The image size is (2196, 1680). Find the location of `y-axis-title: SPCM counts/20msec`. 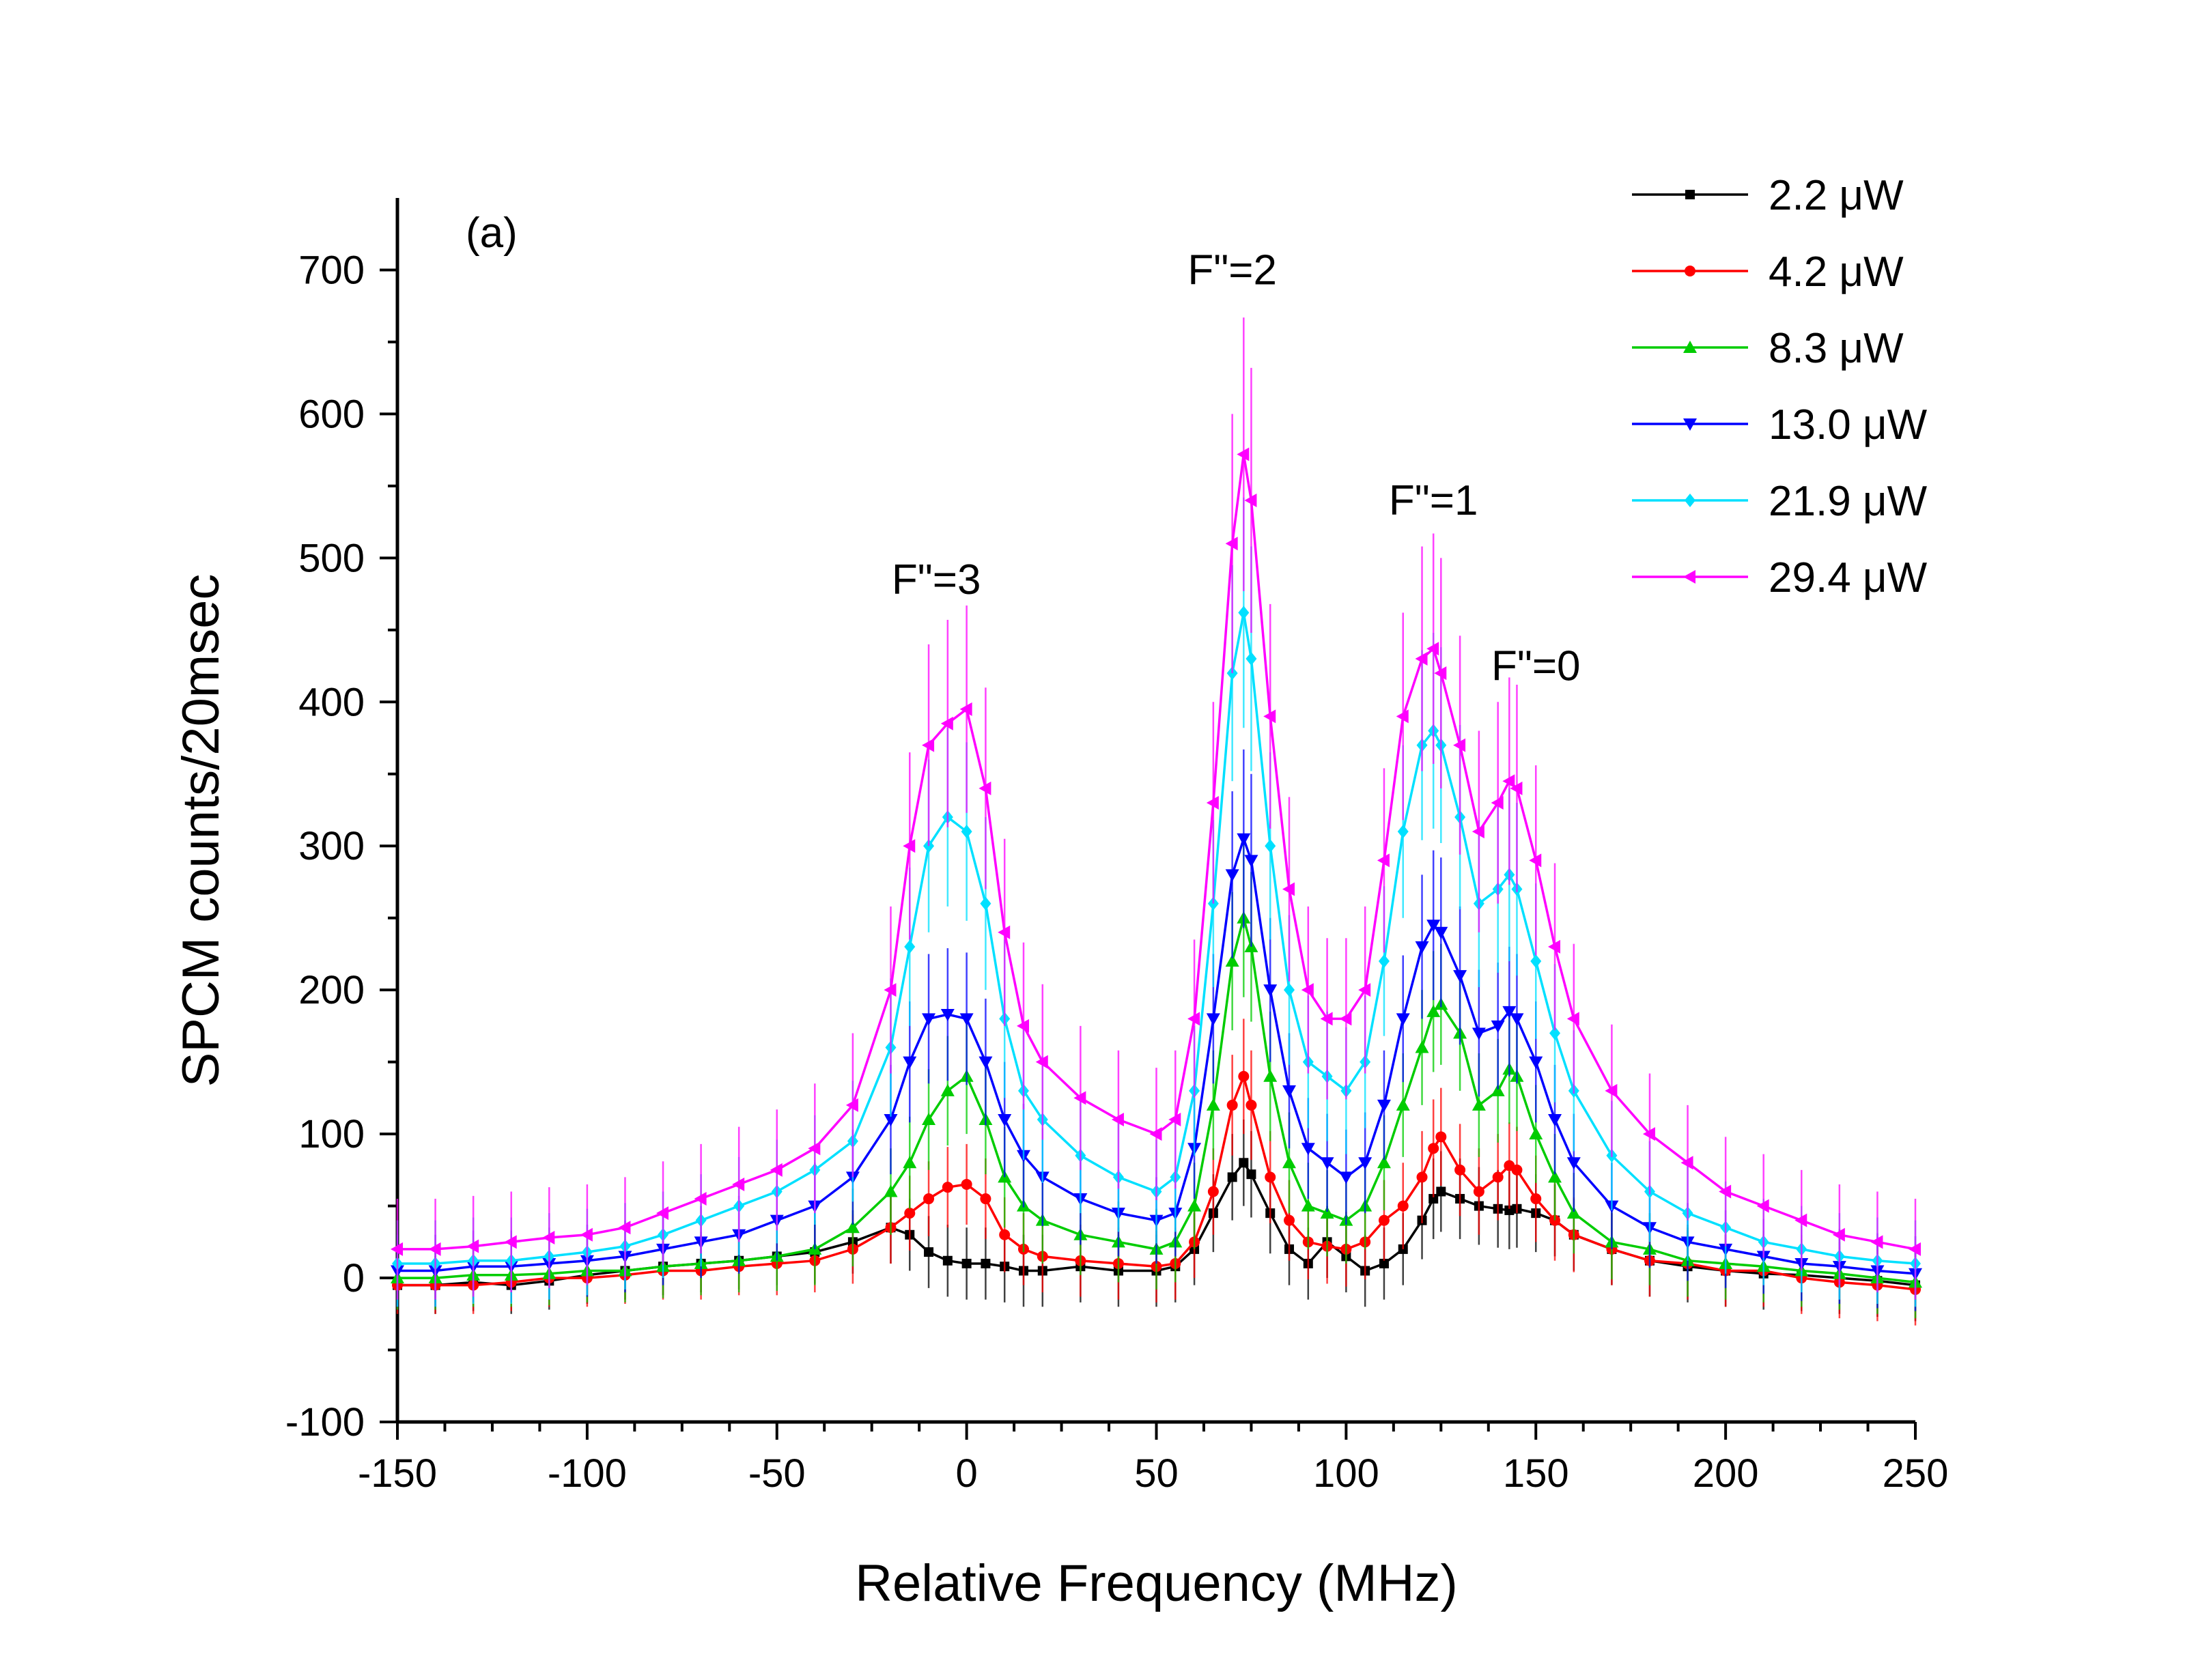

y-axis-title: SPCM counts/20msec is located at coordinates (201, 830).